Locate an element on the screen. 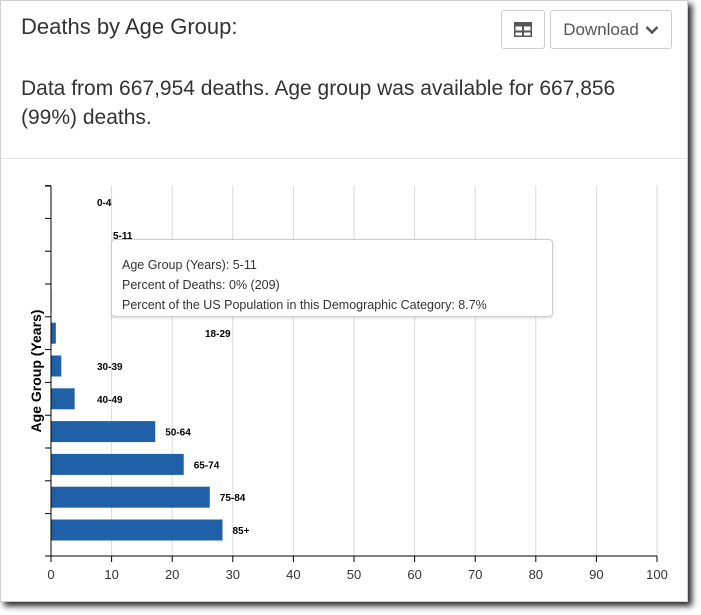 The image size is (701, 615). bar-85+ is located at coordinates (137, 530).